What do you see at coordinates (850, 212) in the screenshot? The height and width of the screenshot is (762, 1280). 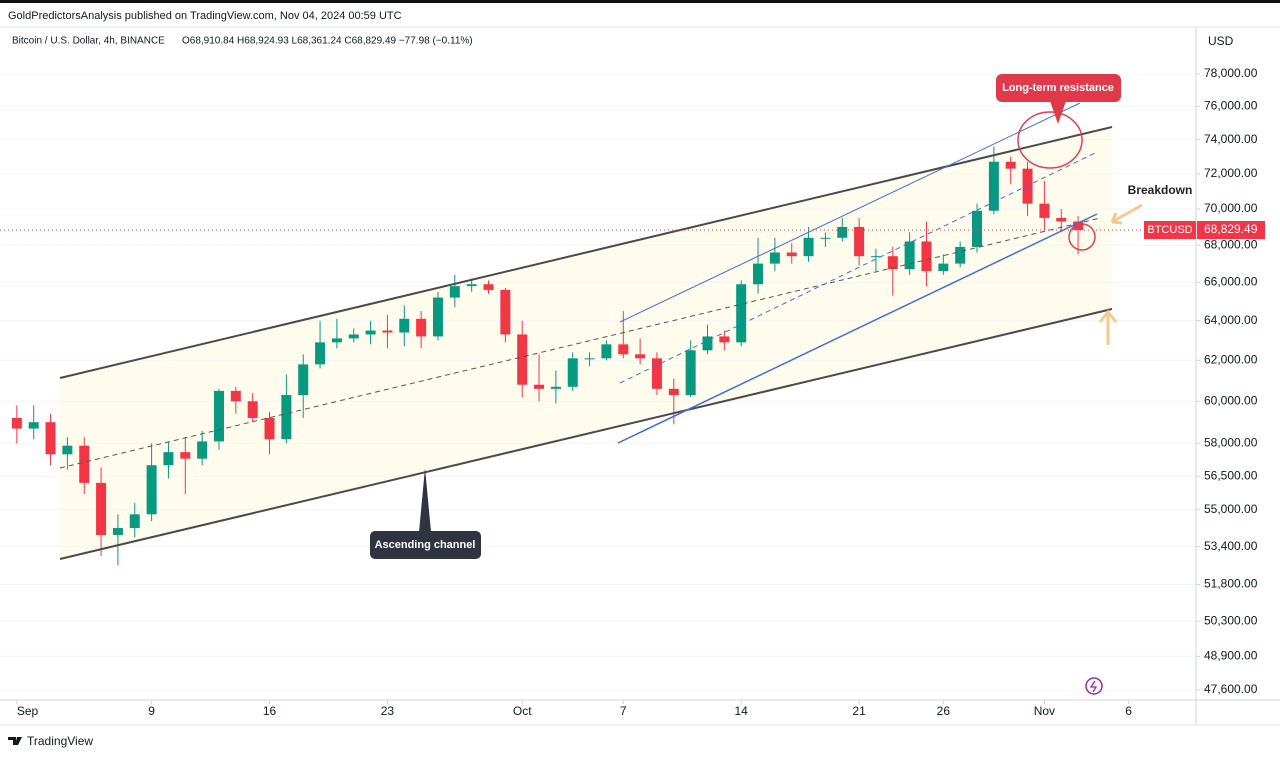 I see `blue-upper` at bounding box center [850, 212].